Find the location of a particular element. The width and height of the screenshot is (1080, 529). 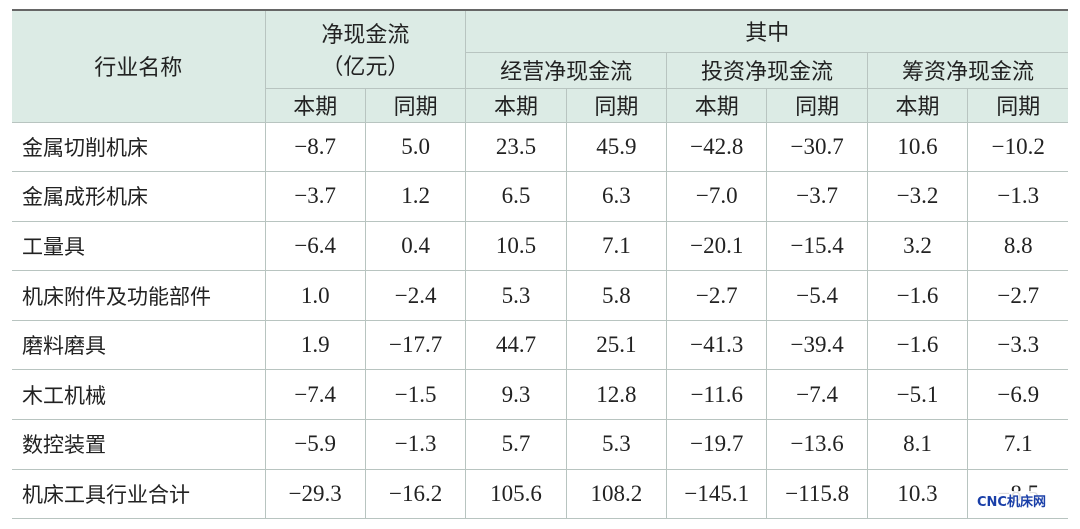

value-cell: −115.8 is located at coordinates (817, 494).